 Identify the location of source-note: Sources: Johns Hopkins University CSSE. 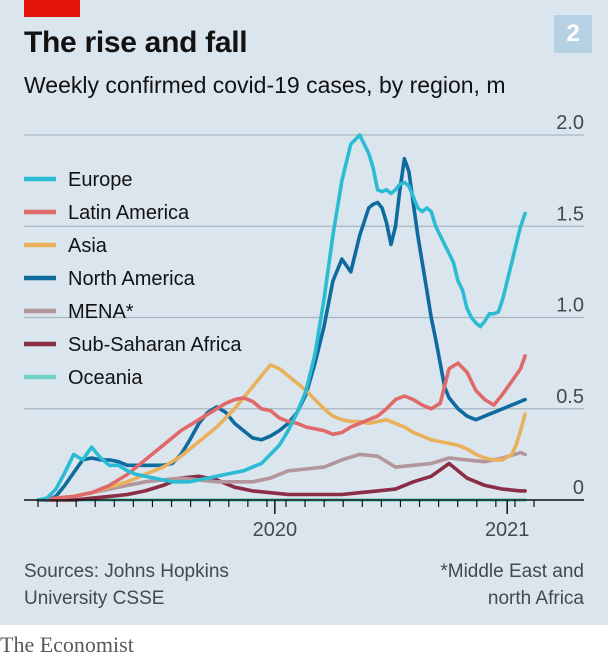
(144, 585).